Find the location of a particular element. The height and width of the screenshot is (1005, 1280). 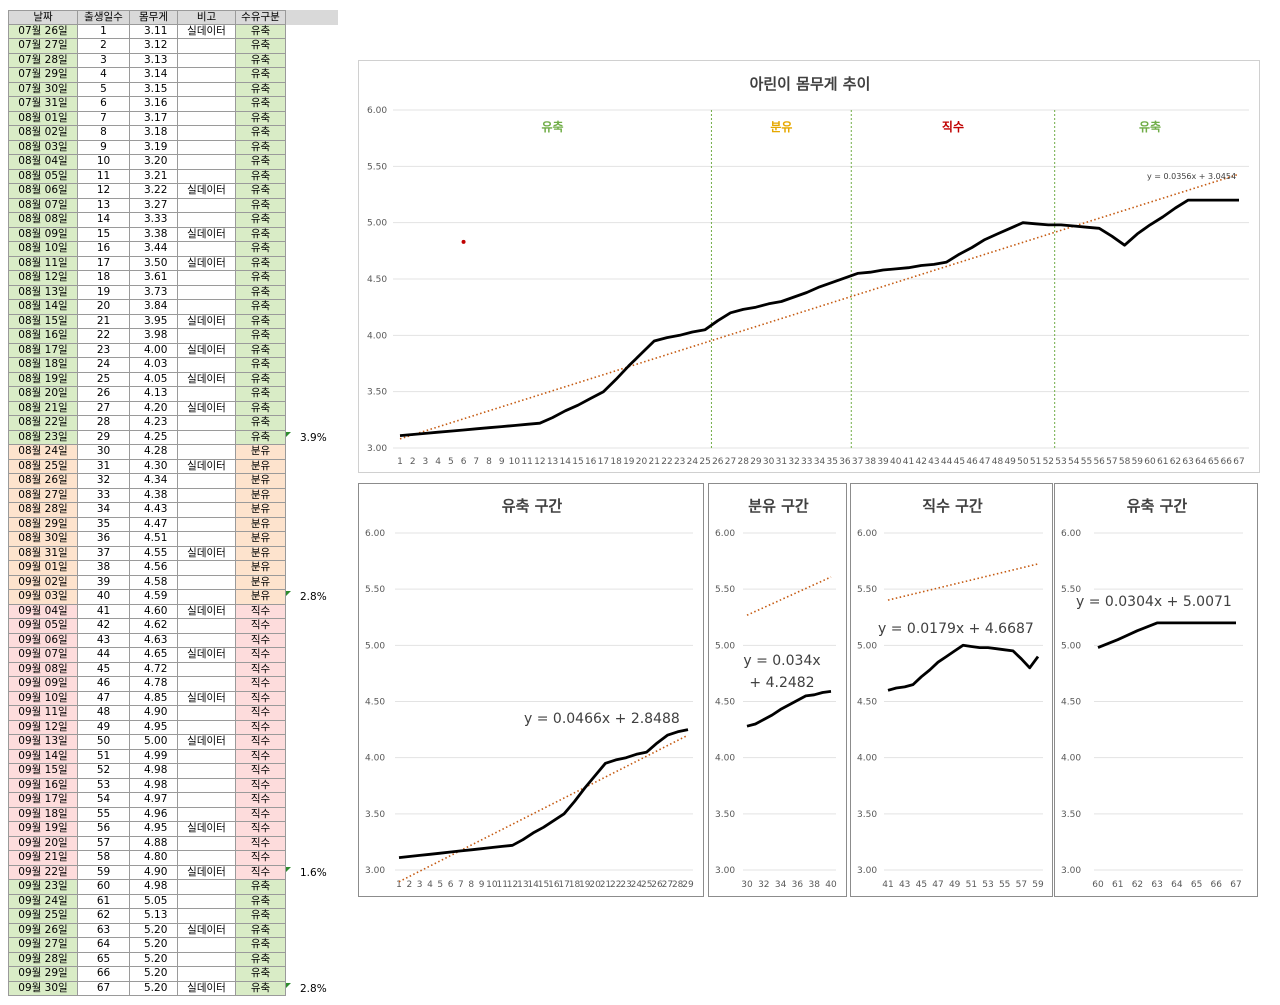

cell-days: 38 is located at coordinates (104, 568).